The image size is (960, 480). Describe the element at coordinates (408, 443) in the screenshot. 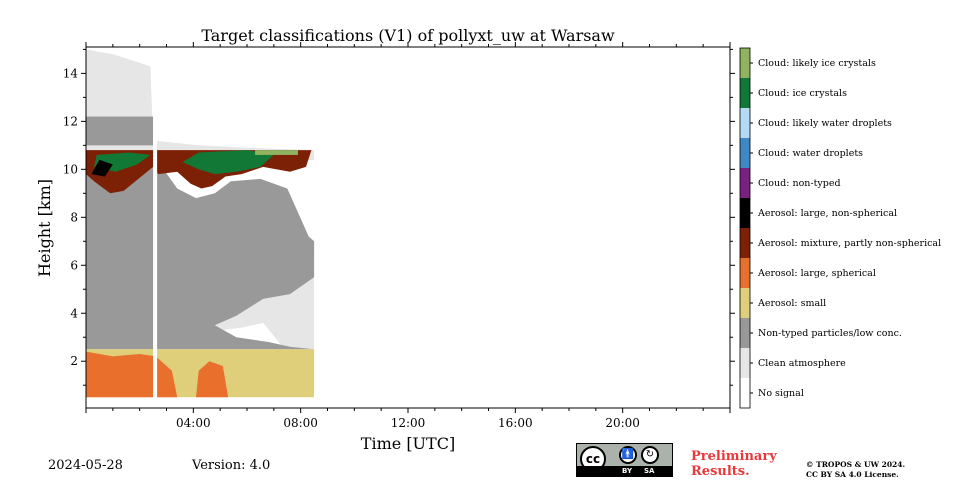

I see `x-axis-label: Time [UTC]` at that location.